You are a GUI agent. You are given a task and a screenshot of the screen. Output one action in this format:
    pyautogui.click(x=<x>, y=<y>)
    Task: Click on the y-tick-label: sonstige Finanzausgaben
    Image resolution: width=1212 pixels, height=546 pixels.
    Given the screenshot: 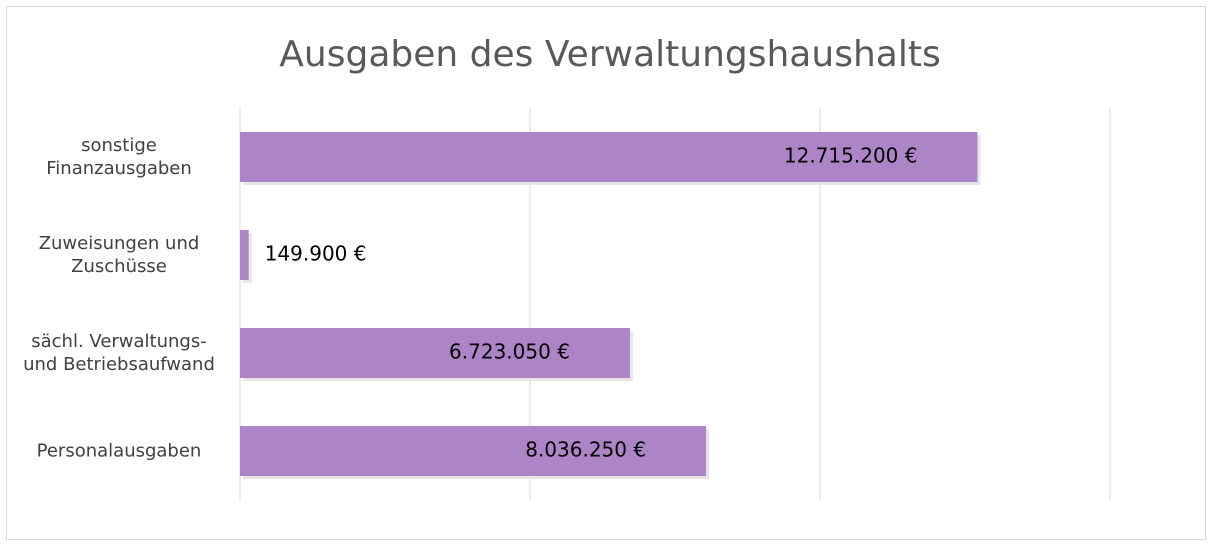 What is the action you would take?
    pyautogui.click(x=119, y=157)
    